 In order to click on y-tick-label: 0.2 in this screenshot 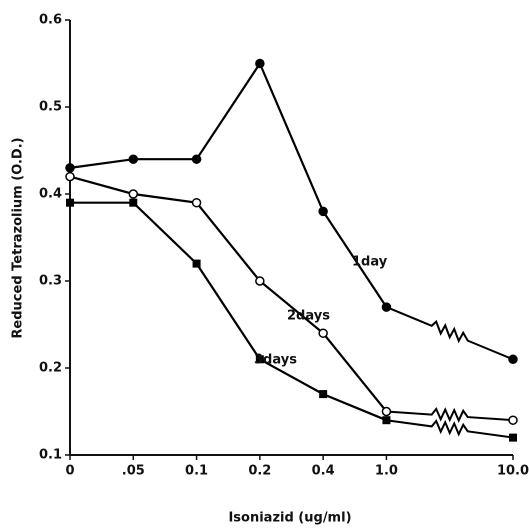, I will do `click(50, 368)`.